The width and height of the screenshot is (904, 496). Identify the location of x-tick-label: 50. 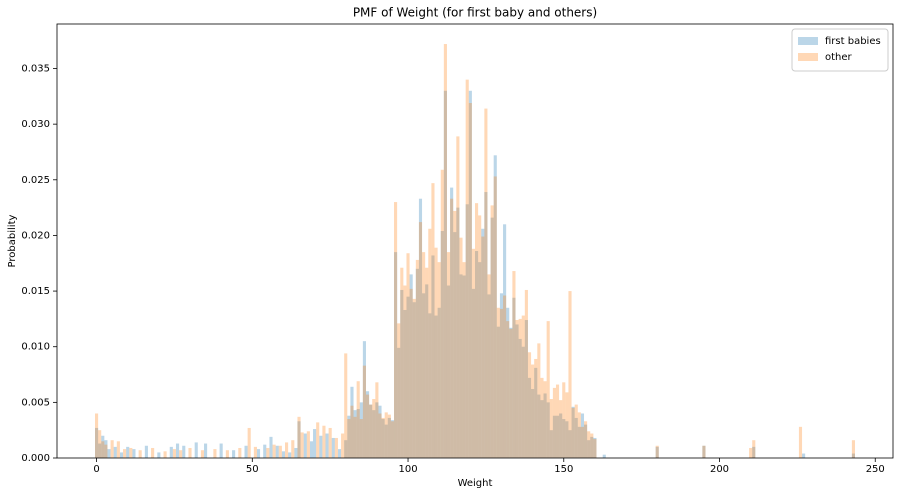
(252, 469).